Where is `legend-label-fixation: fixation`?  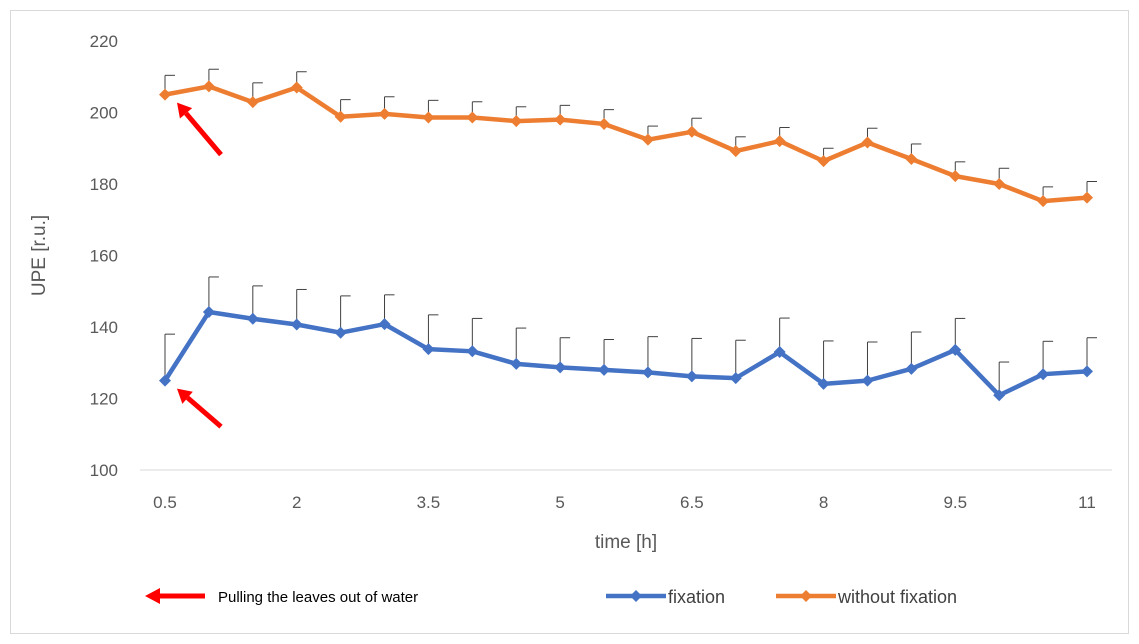
legend-label-fixation: fixation is located at coordinates (696, 597).